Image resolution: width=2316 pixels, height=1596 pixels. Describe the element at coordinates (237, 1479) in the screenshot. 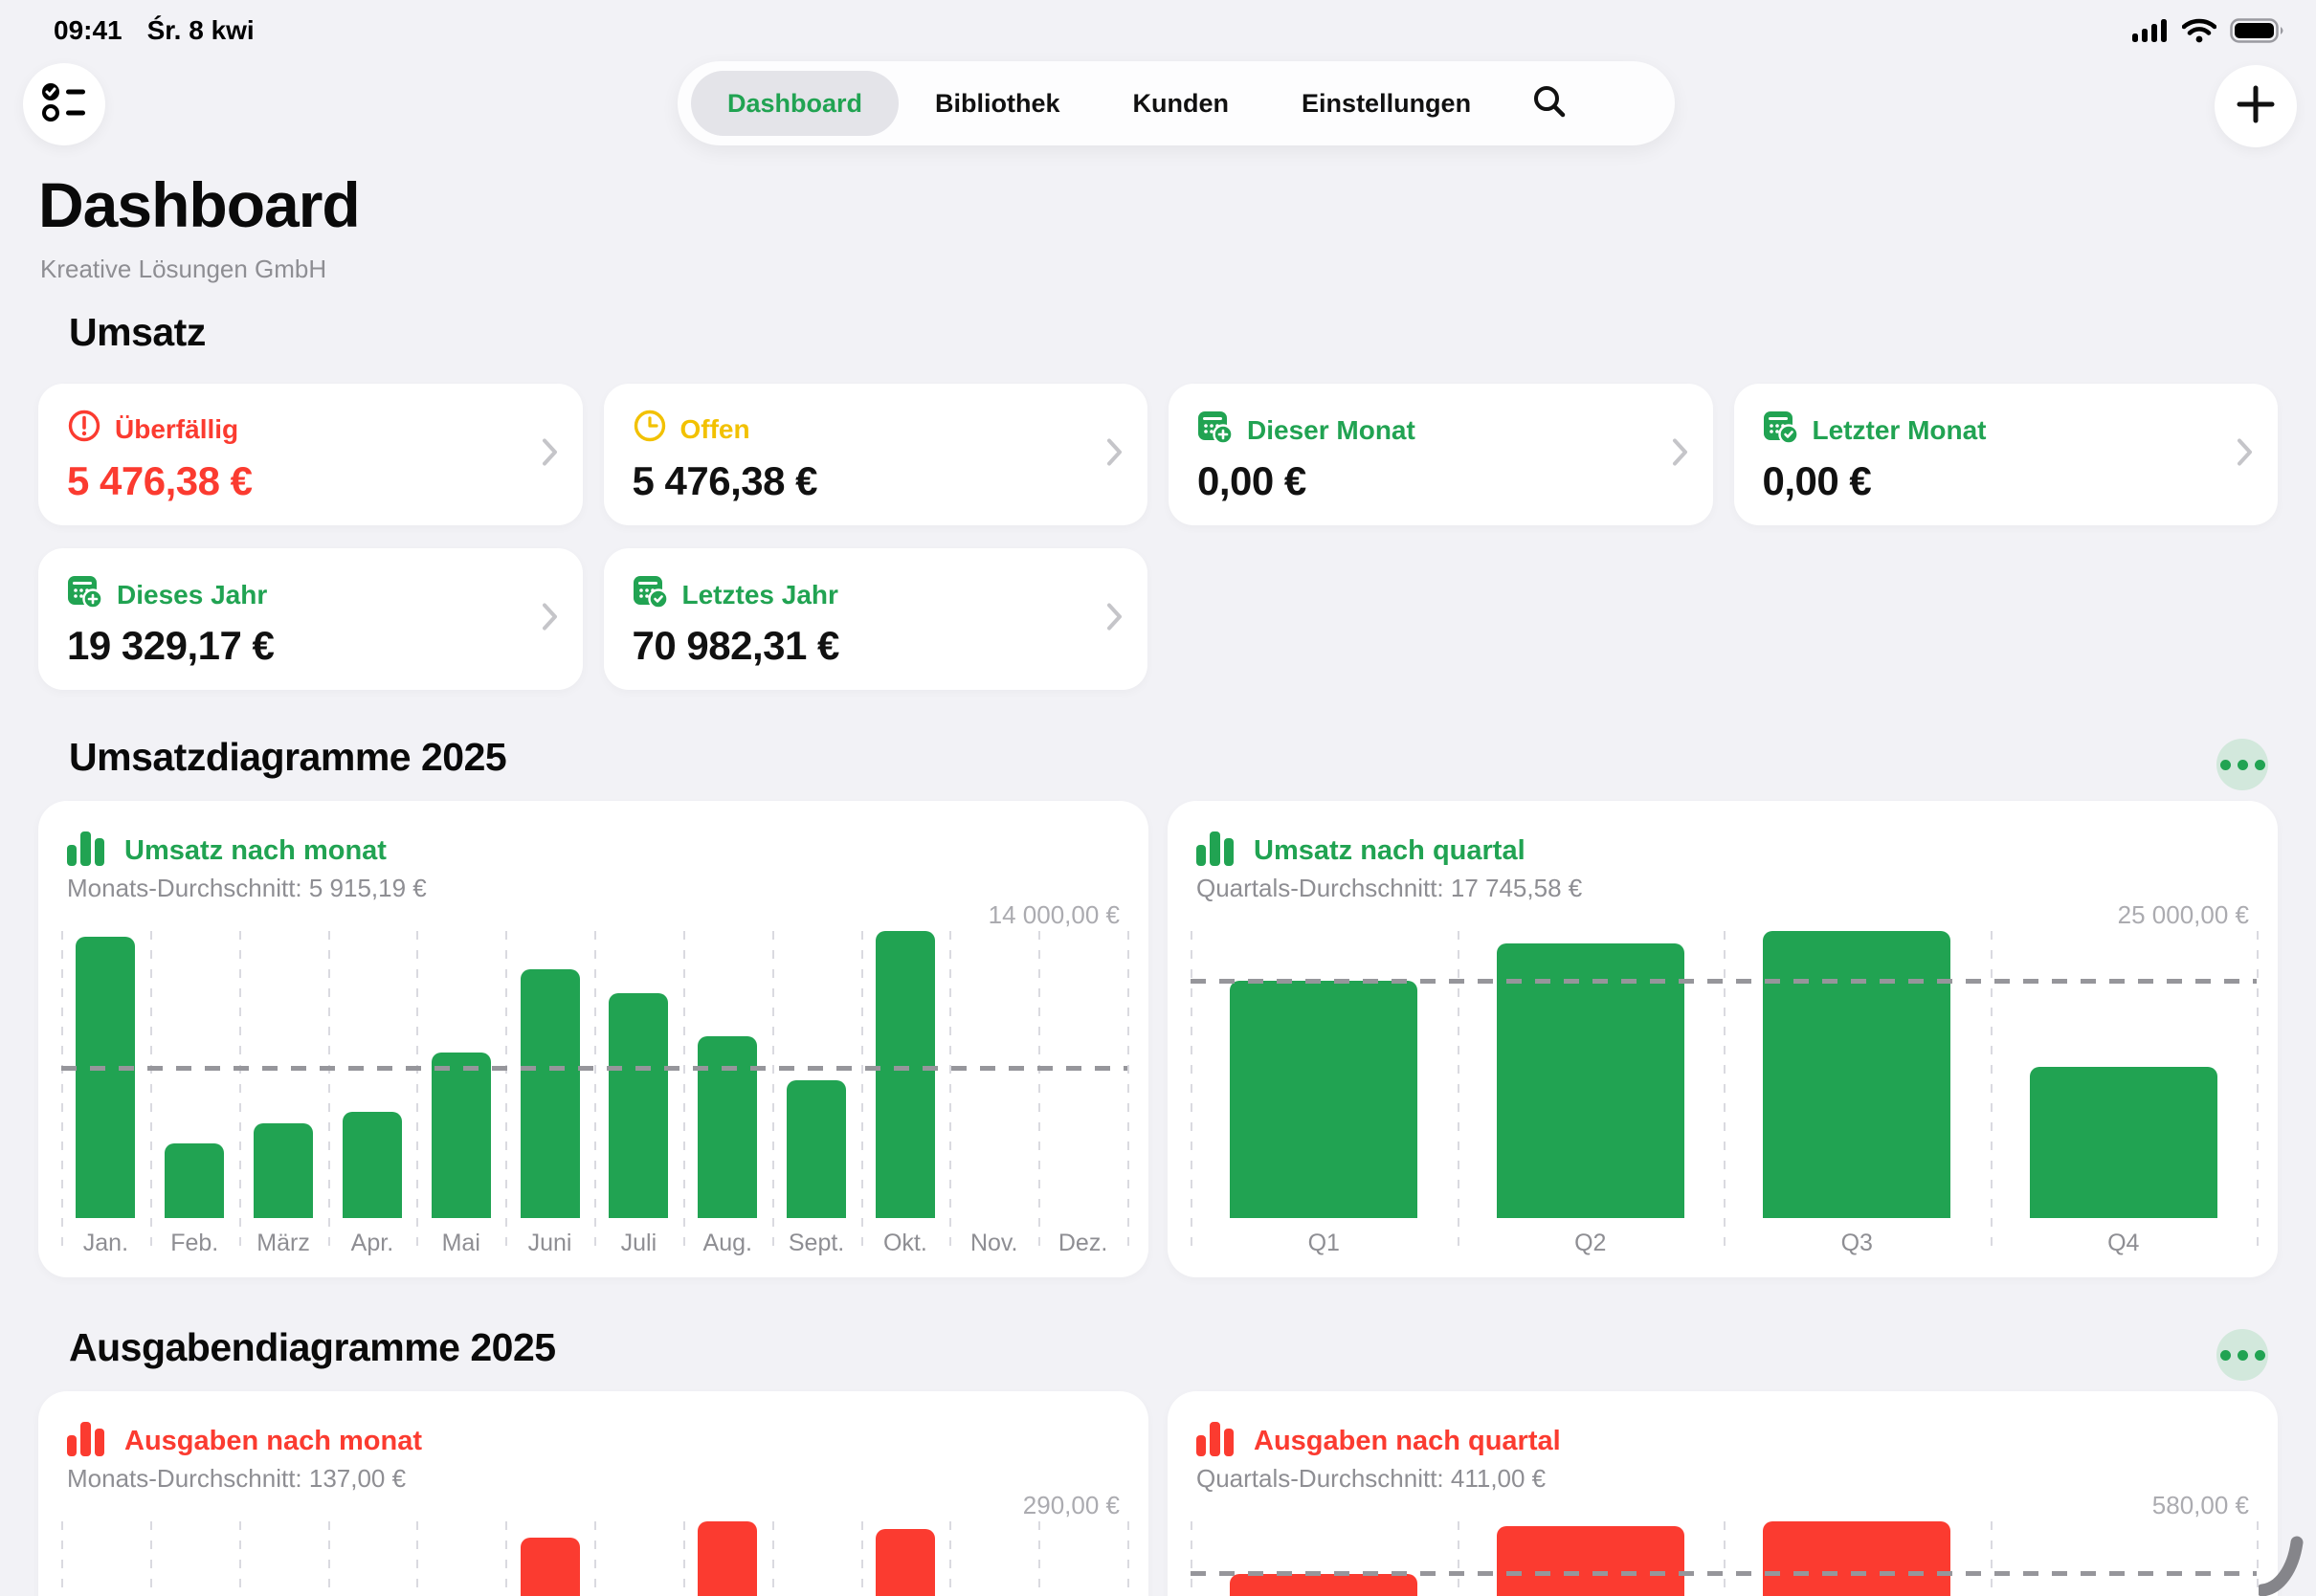

I see `chart-average-caption: Monats-Durchschnitt: 137,00 €` at that location.